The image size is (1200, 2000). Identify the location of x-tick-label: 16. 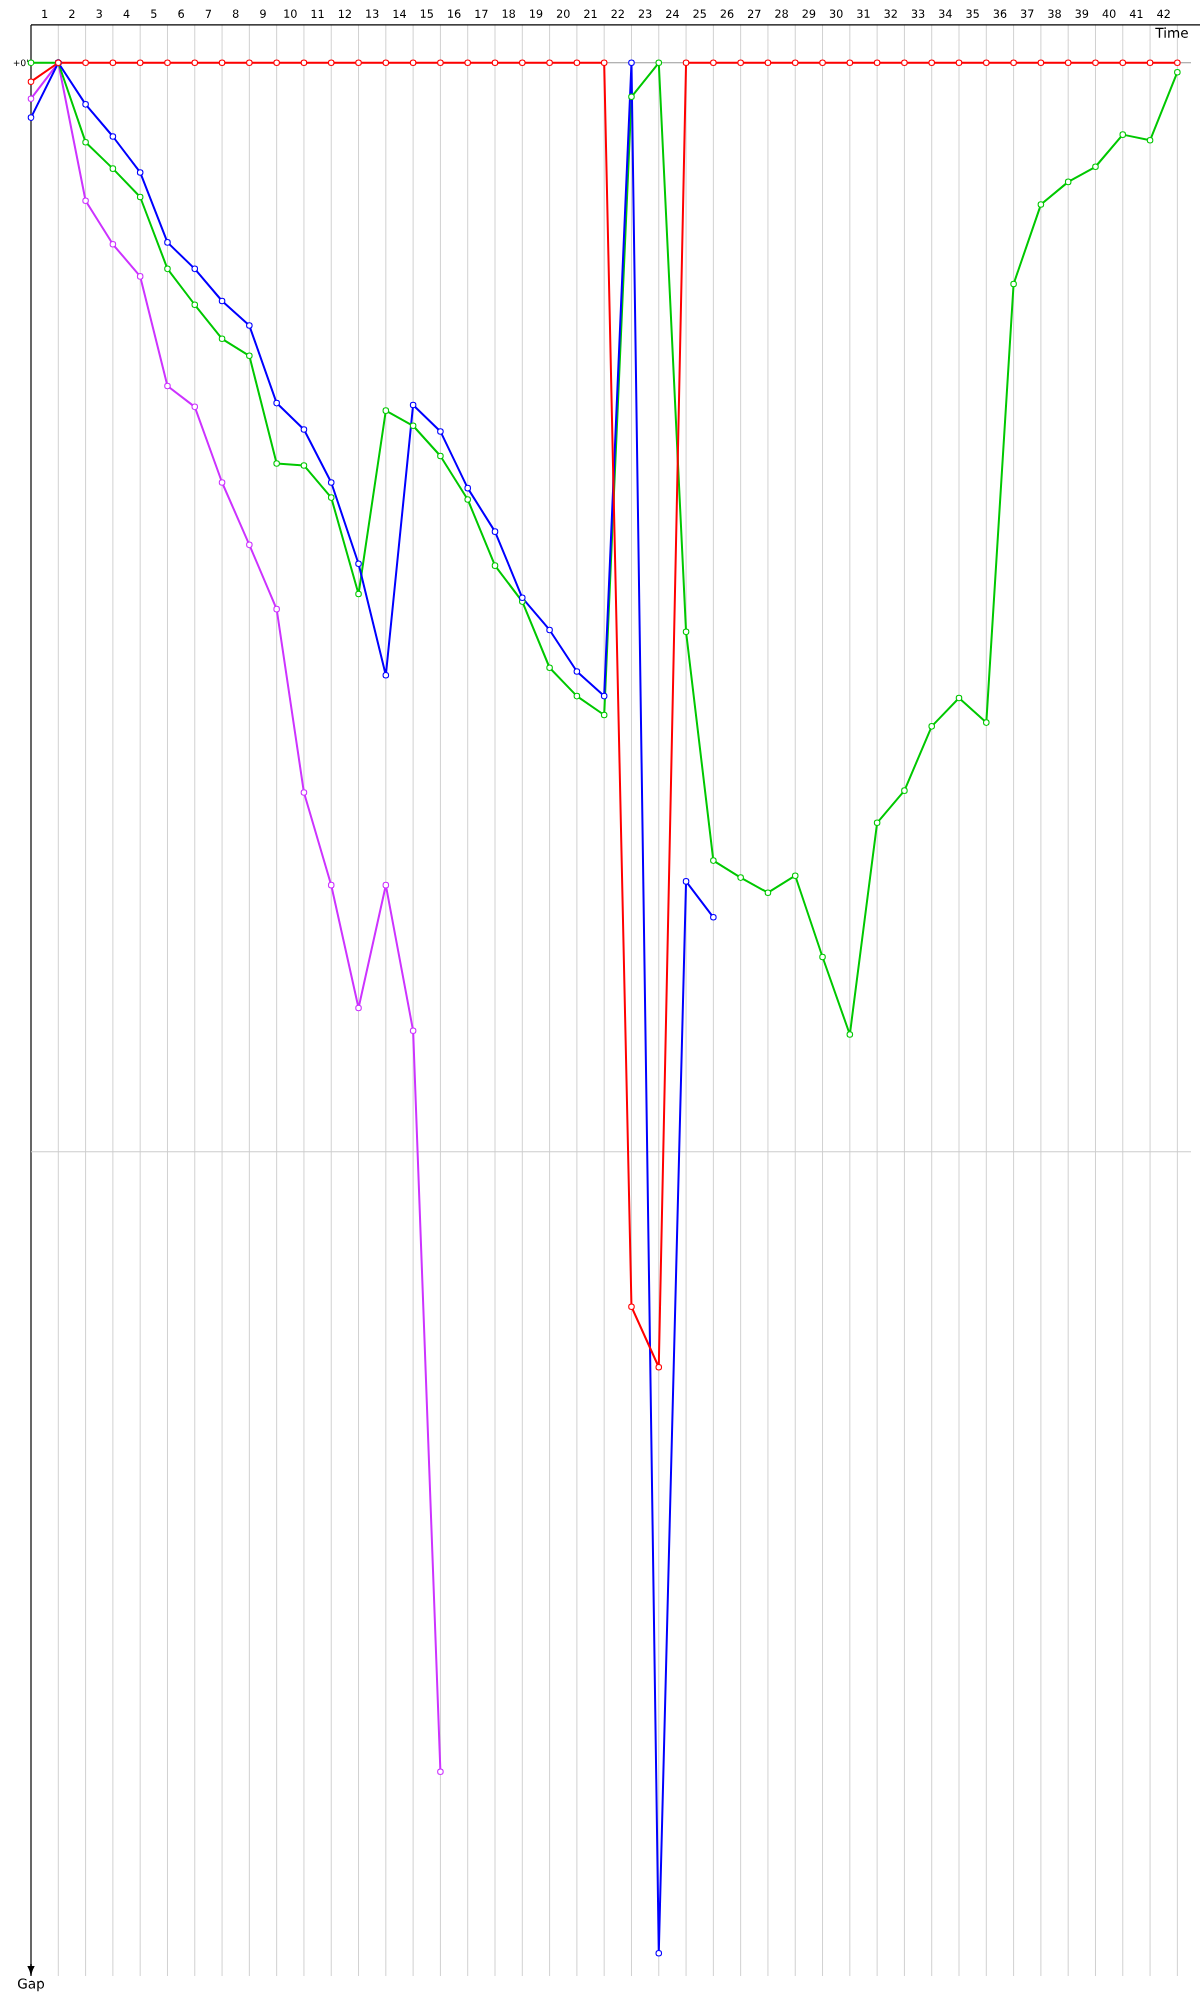
(454, 13).